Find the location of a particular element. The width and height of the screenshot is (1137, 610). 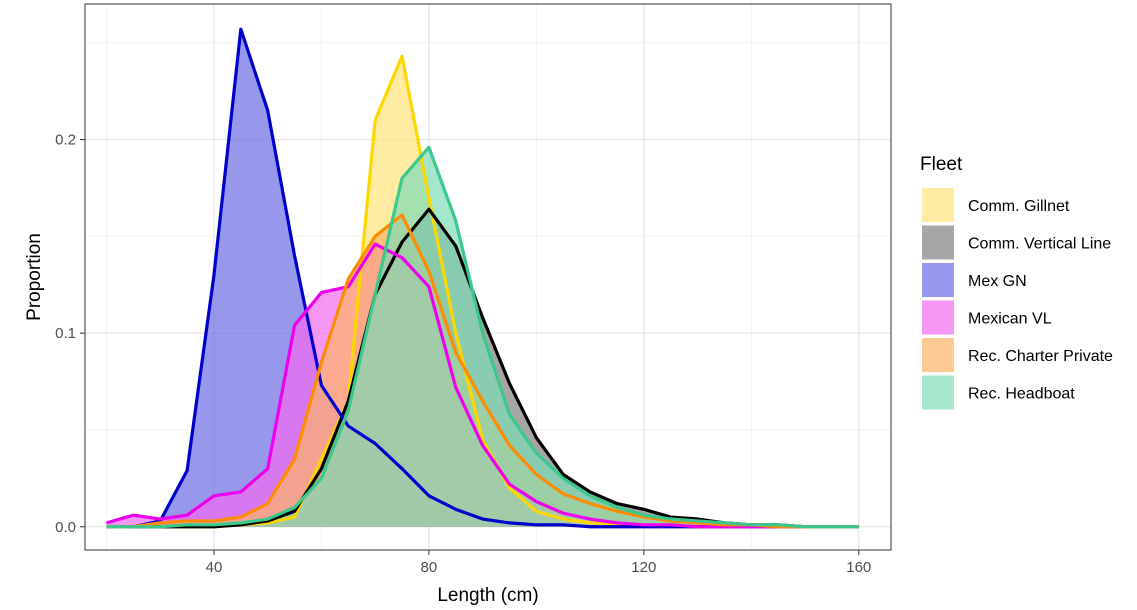

x-tick-label: 160 is located at coordinates (858, 567).